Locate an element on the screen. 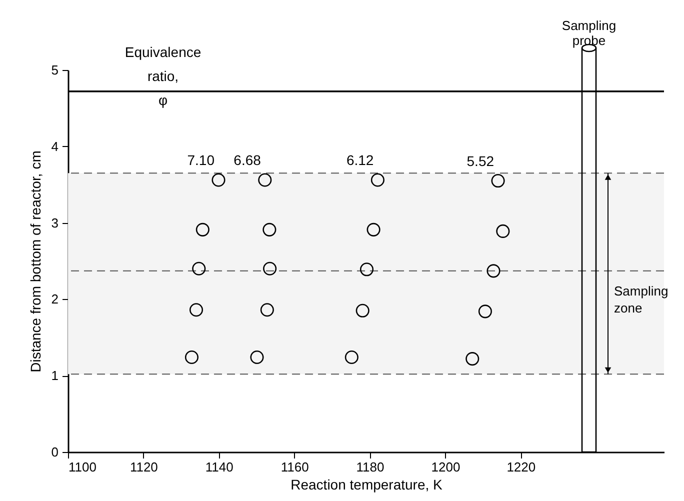  band-label: Sampling zone is located at coordinates (641, 300).